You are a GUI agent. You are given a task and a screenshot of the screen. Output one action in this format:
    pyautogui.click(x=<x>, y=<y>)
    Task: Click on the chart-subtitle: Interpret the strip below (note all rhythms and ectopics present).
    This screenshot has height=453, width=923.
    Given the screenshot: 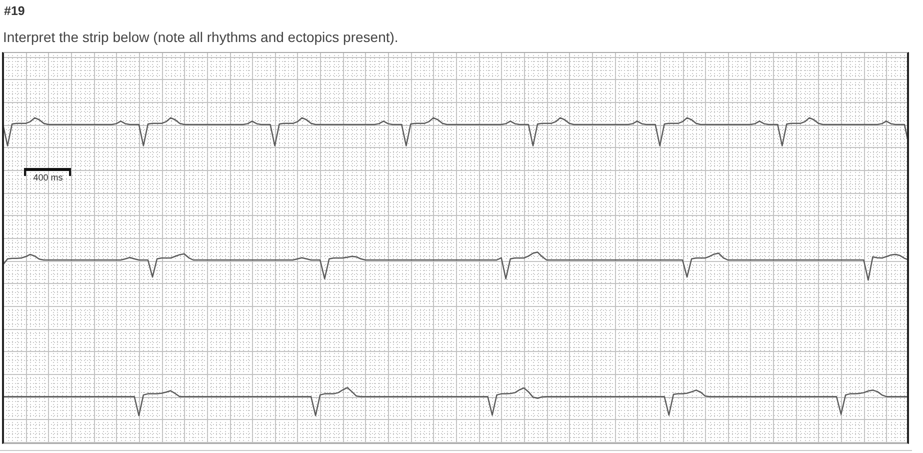 What is the action you would take?
    pyautogui.click(x=200, y=37)
    